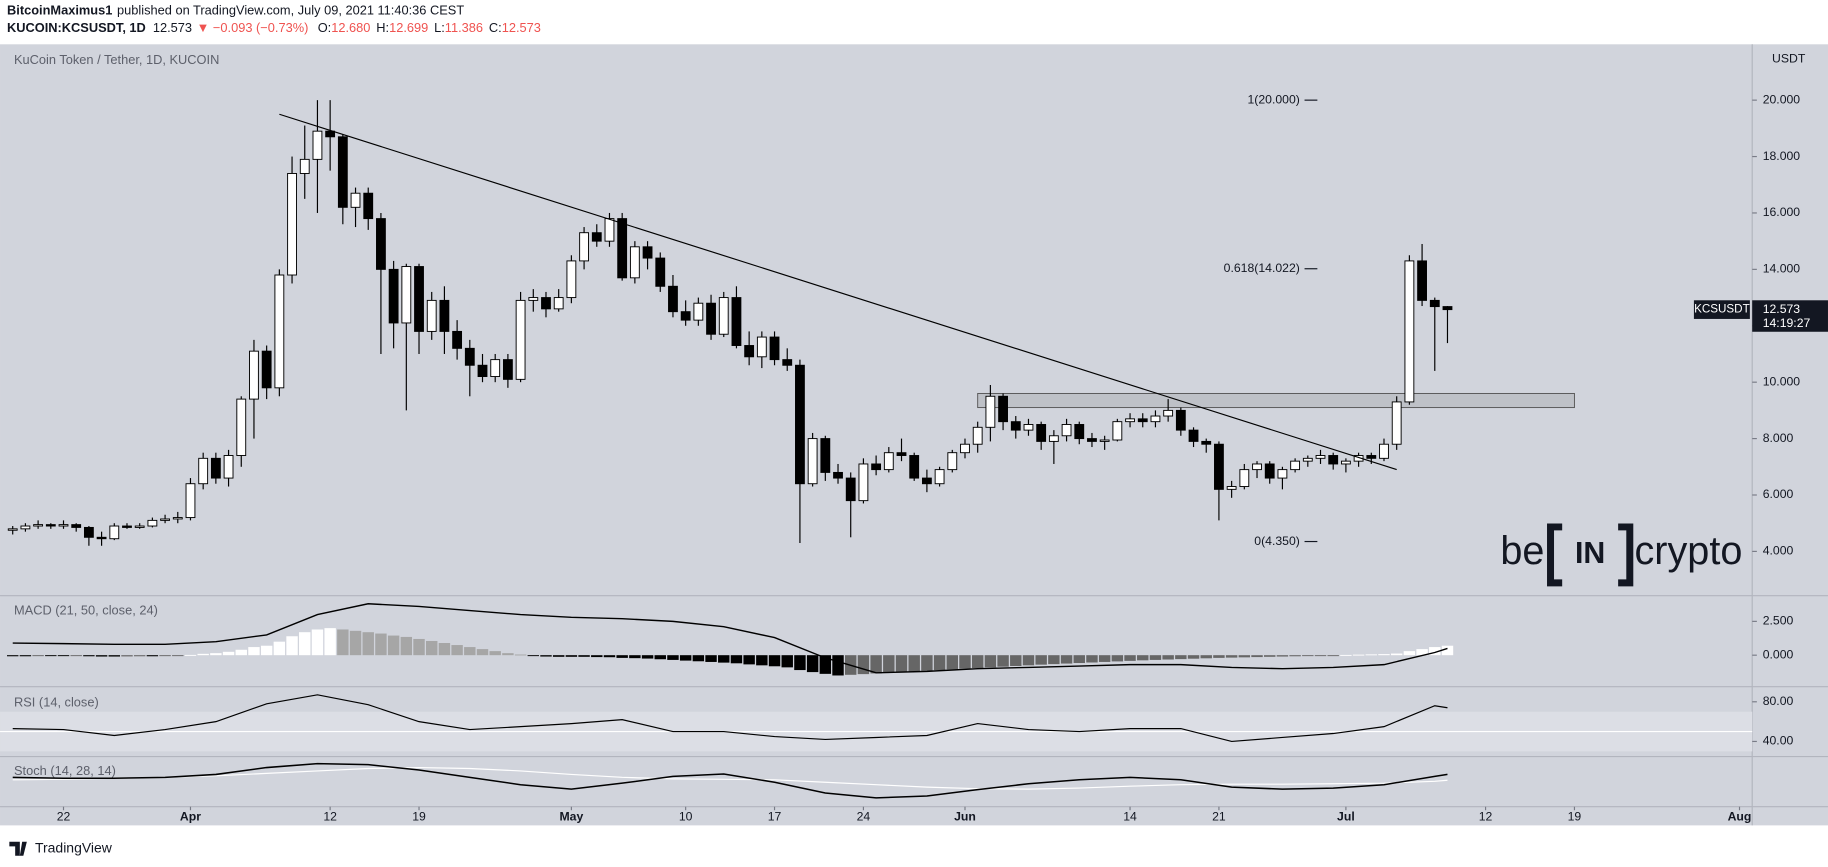  Describe the element at coordinates (864, 816) in the screenshot. I see `x-tick-label: 24` at that location.